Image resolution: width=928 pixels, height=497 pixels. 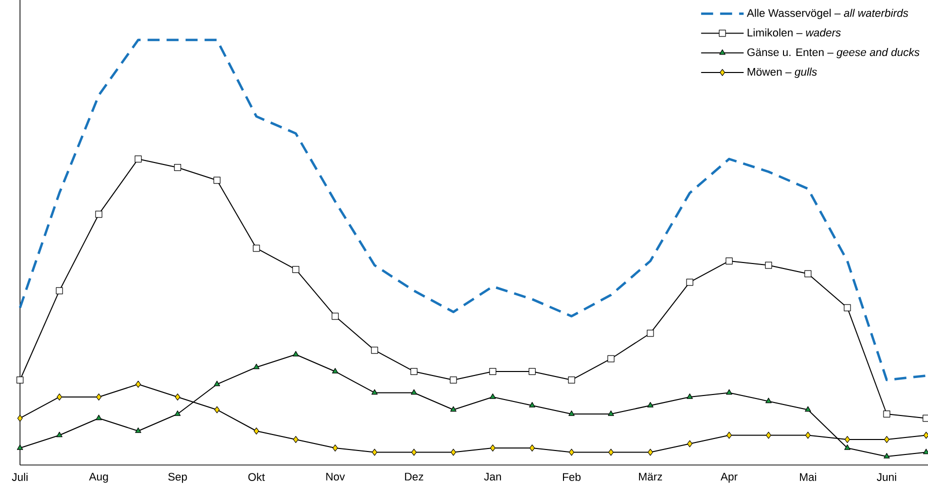 What do you see at coordinates (650, 476) in the screenshot?
I see `x-tick-label: März` at bounding box center [650, 476].